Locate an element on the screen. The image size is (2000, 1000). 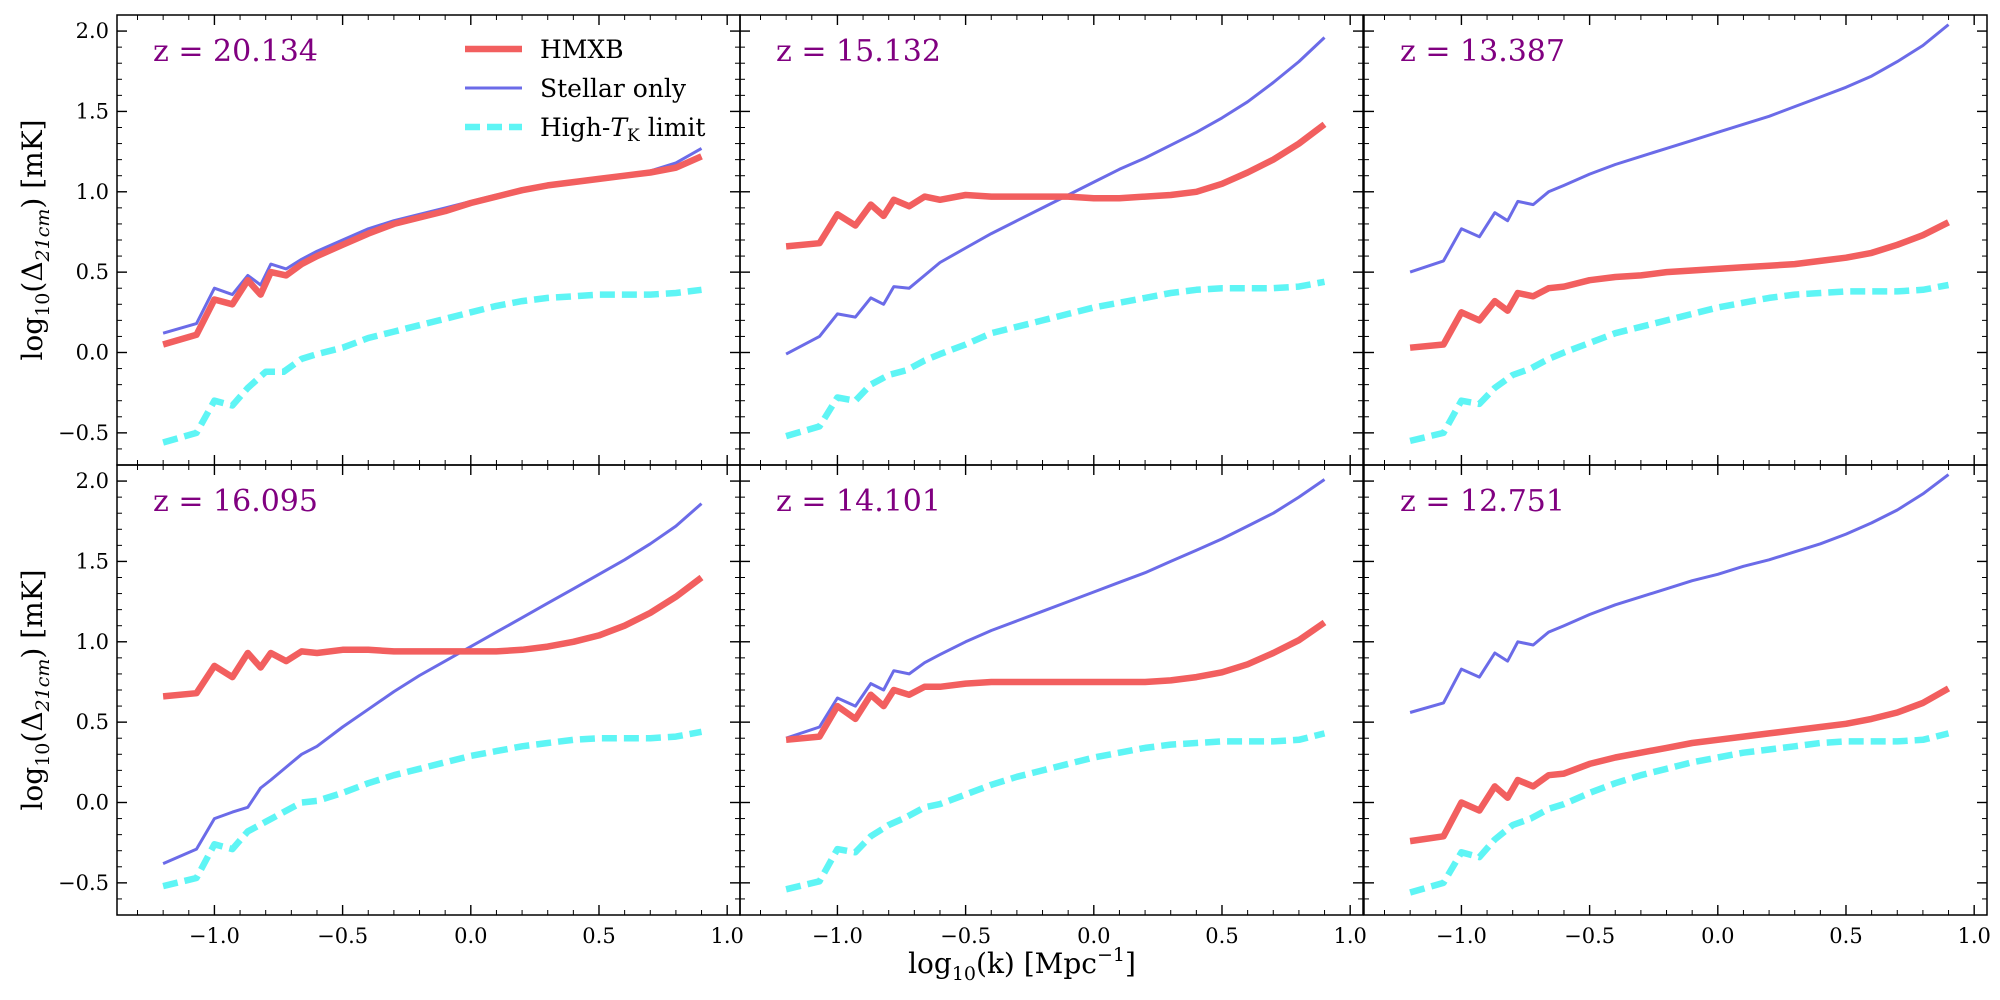
panel-3: z = 13.387 is located at coordinates (1675, 240).